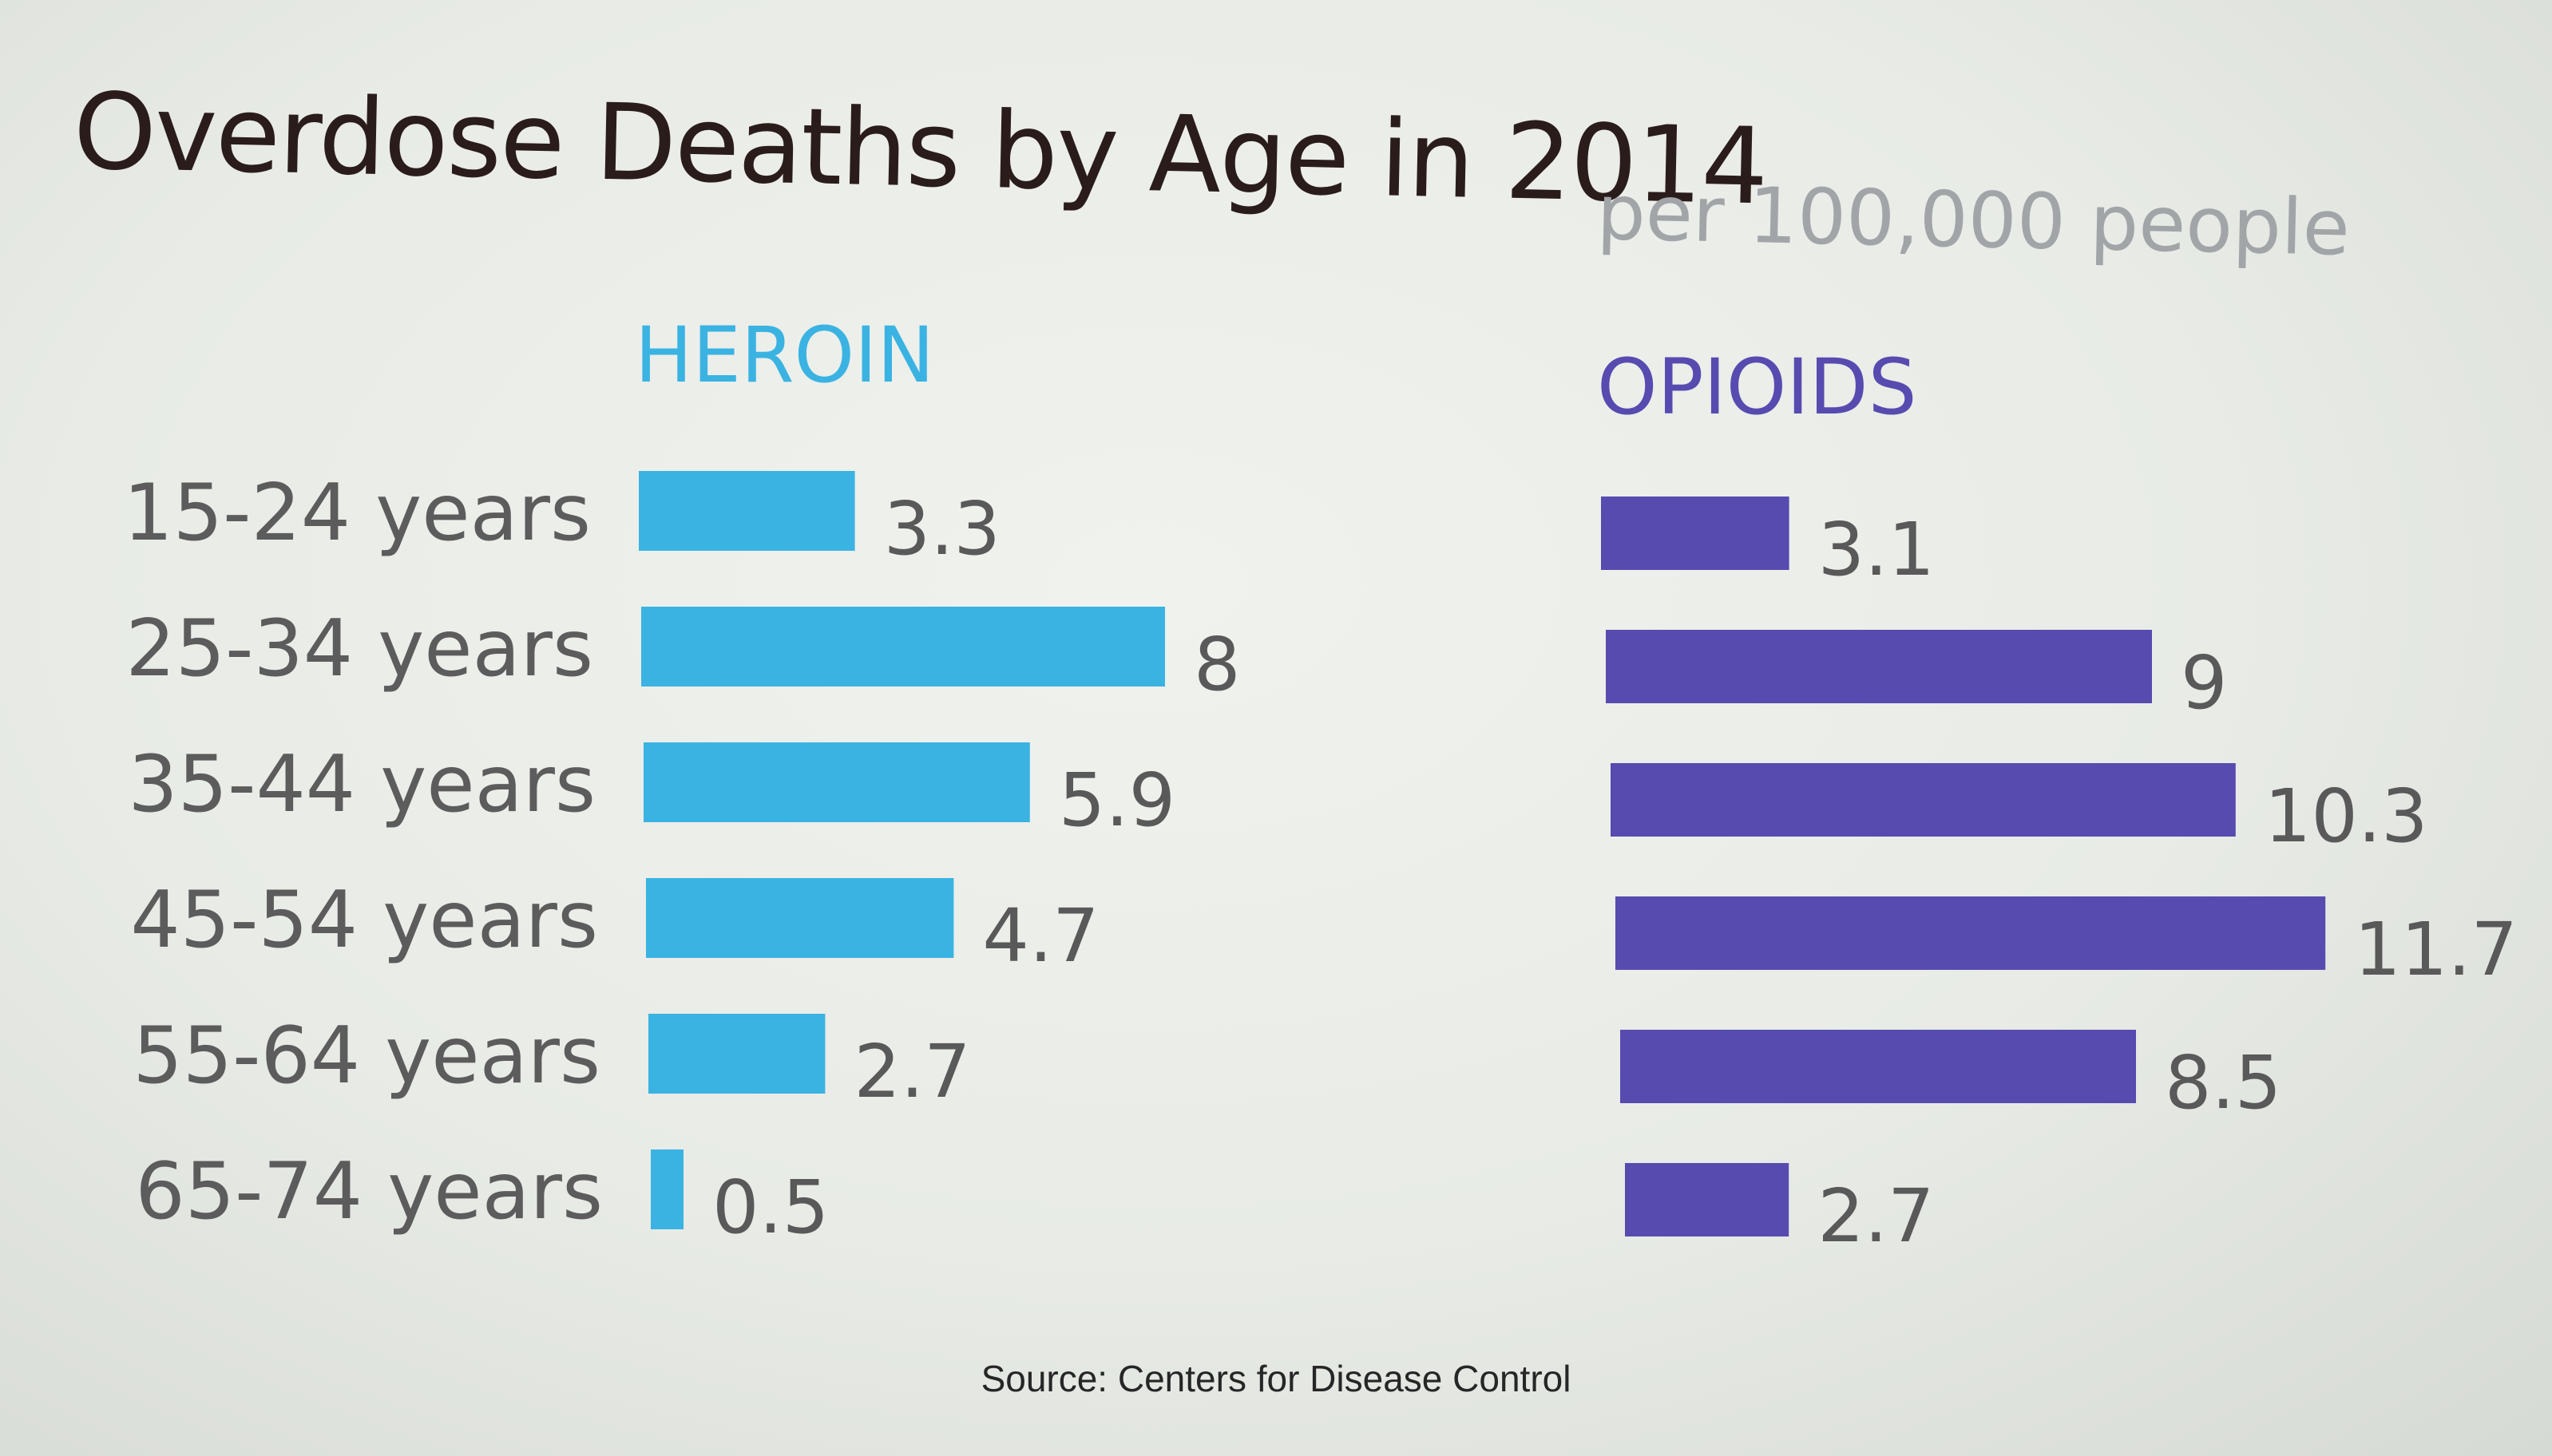 Image resolution: width=2552 pixels, height=1456 pixels. I want to click on heroin-value-label: 4.7, so click(1040, 936).